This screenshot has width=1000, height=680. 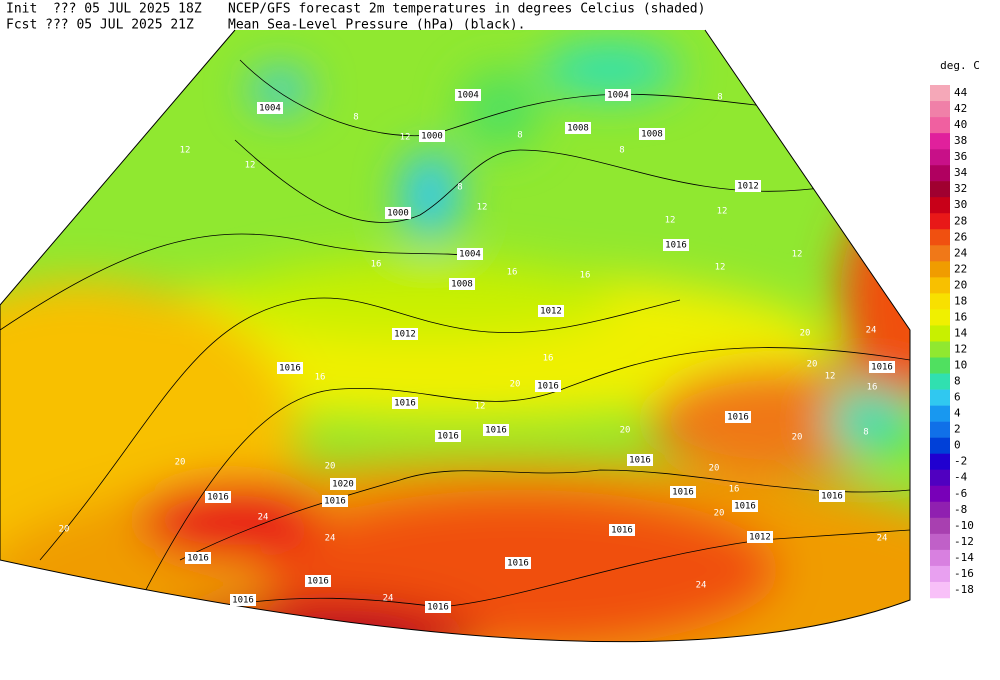 What do you see at coordinates (964, 573) in the screenshot?
I see `colorbar-label: -16` at bounding box center [964, 573].